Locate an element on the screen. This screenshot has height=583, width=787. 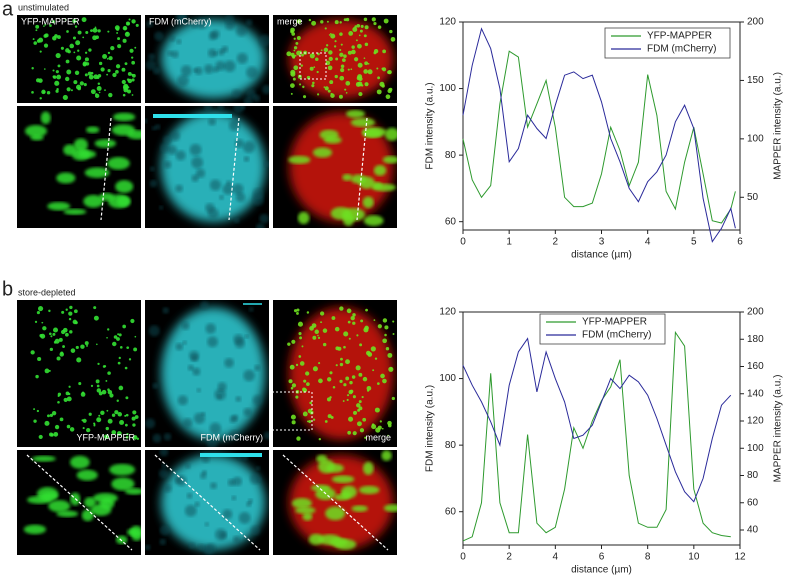
y-tick-label: 80 is located at coordinates (451, 445).